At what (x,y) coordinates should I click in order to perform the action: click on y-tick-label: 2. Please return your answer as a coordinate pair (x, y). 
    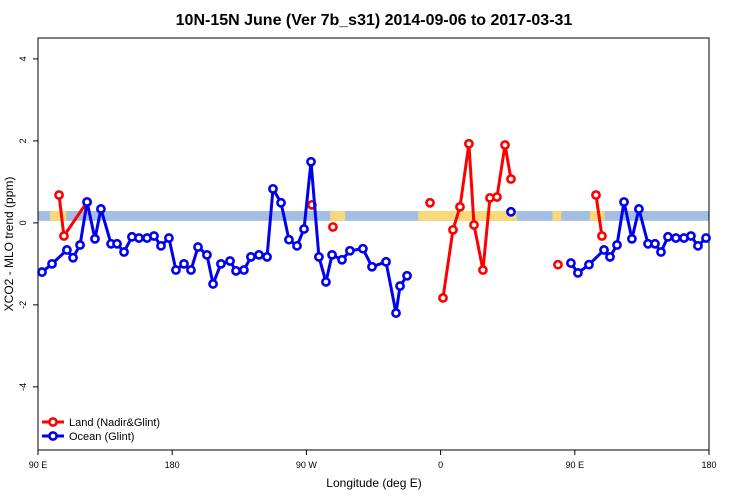
    Looking at the image, I should click on (23, 140).